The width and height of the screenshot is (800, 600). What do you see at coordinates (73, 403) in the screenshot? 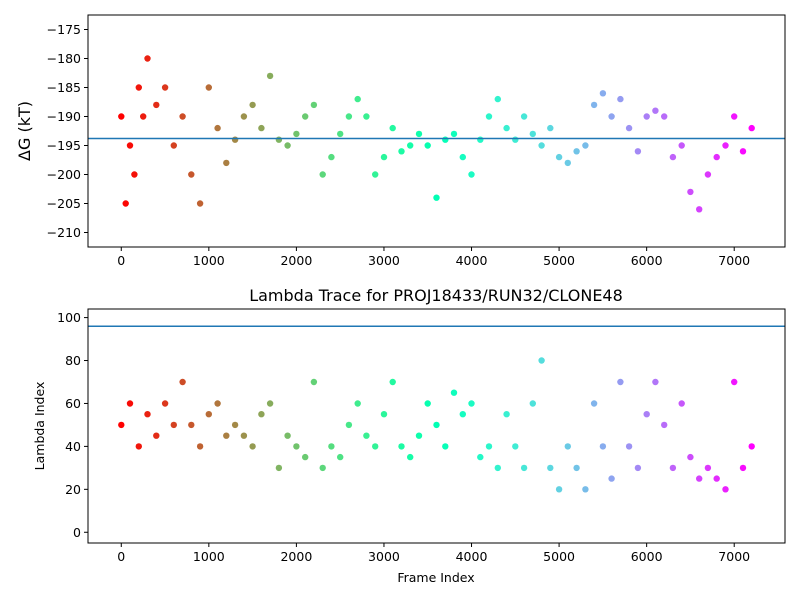
I see `lambda-y-tick-label: 60` at bounding box center [73, 403].